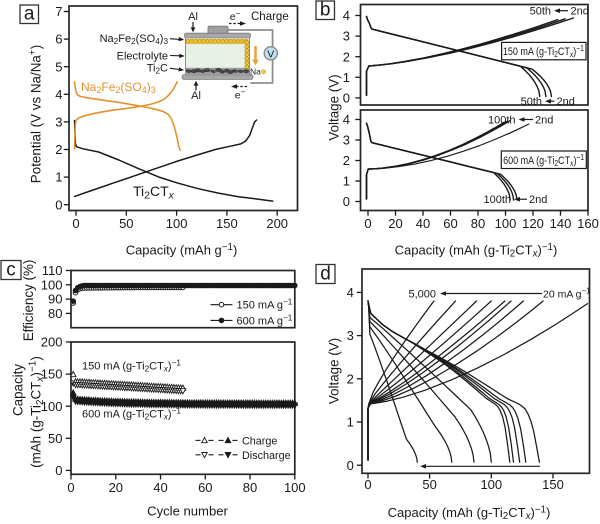 The width and height of the screenshot is (600, 524). I want to click on svg-text: Capacity (mAh g−1), so click(182, 250).